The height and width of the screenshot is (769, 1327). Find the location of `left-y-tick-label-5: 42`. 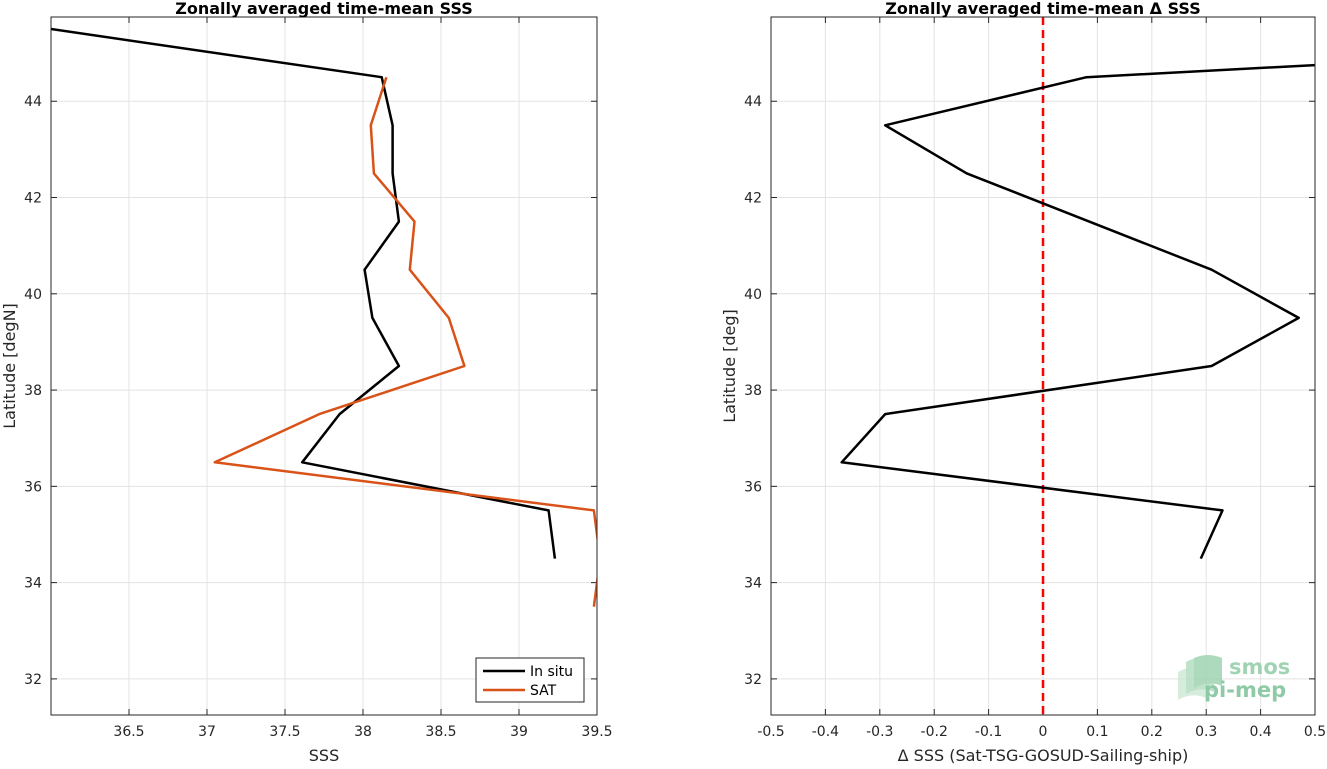

left-y-tick-label-5: 42 is located at coordinates (33, 199).